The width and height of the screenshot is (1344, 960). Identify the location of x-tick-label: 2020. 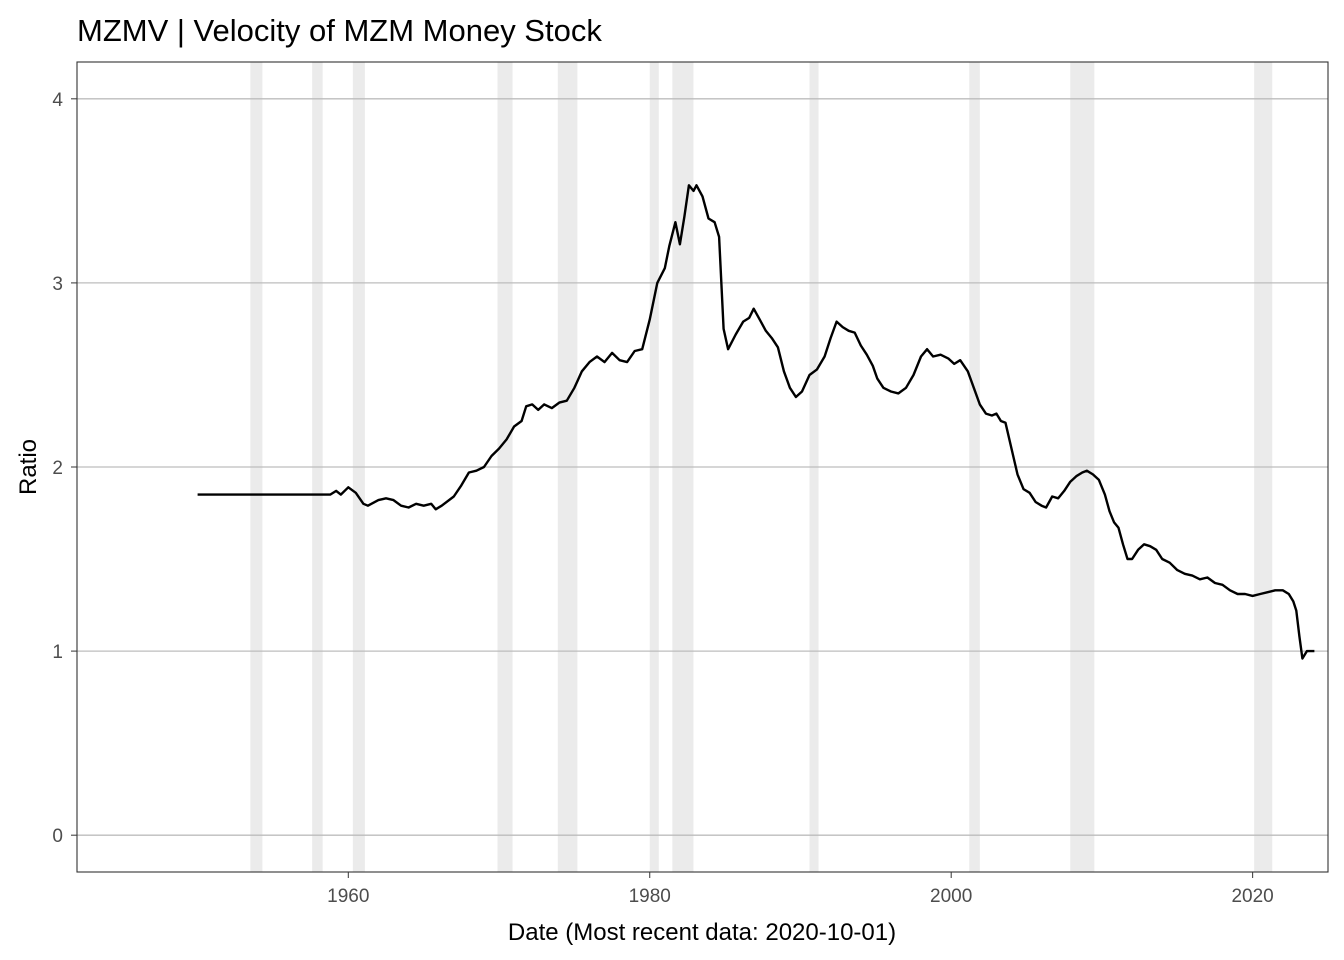
(1252, 896).